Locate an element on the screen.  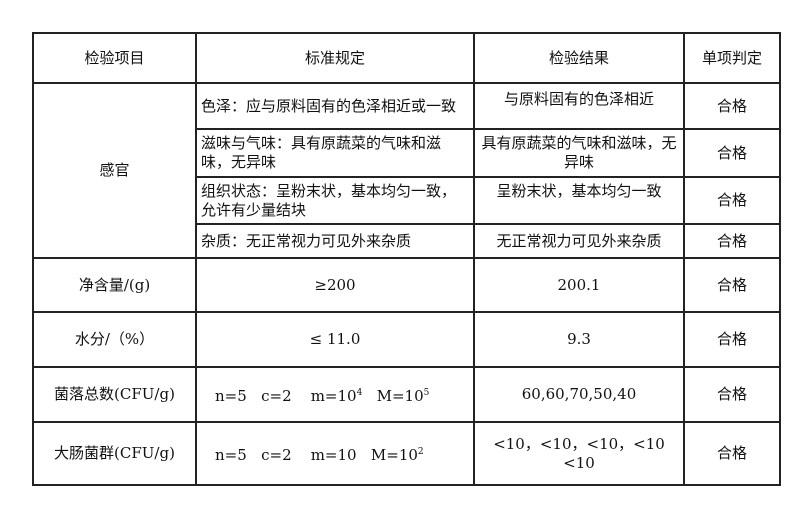
standard-cell: ≤ 11.0 is located at coordinates (335, 339).